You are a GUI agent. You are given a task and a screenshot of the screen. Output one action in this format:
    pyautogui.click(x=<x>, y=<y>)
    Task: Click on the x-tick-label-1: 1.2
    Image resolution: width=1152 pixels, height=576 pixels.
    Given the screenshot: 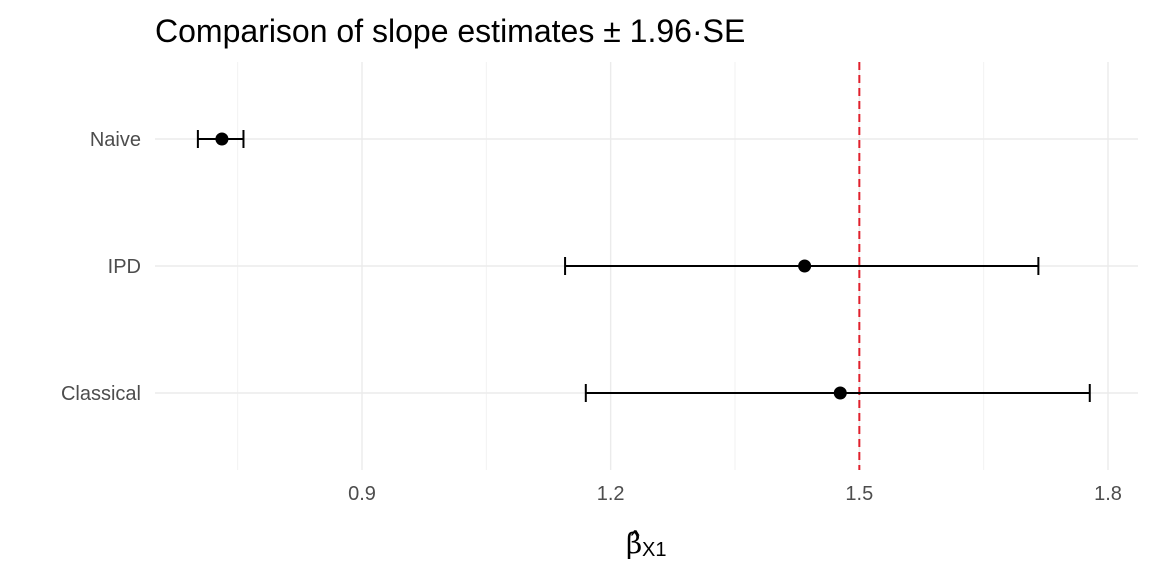 What is the action you would take?
    pyautogui.click(x=611, y=494)
    